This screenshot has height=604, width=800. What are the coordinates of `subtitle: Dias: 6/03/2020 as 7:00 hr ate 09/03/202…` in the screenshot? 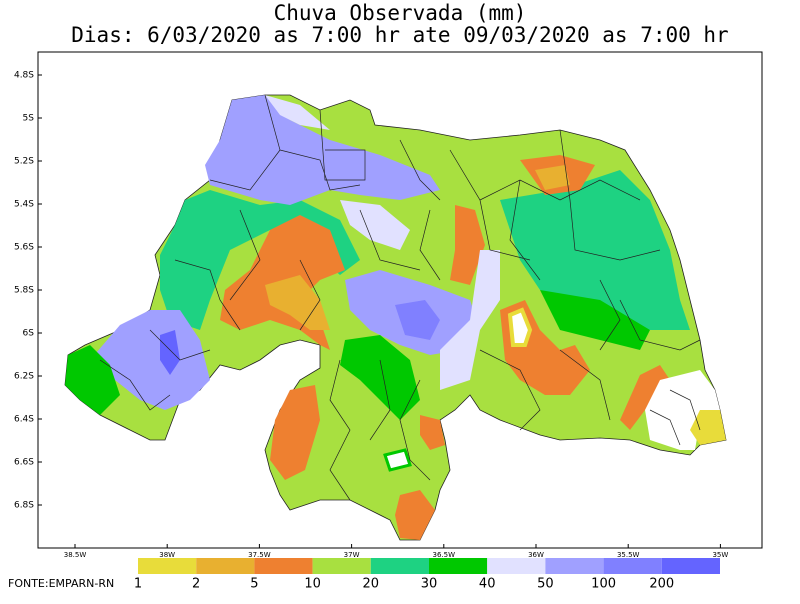 It's located at (399, 35).